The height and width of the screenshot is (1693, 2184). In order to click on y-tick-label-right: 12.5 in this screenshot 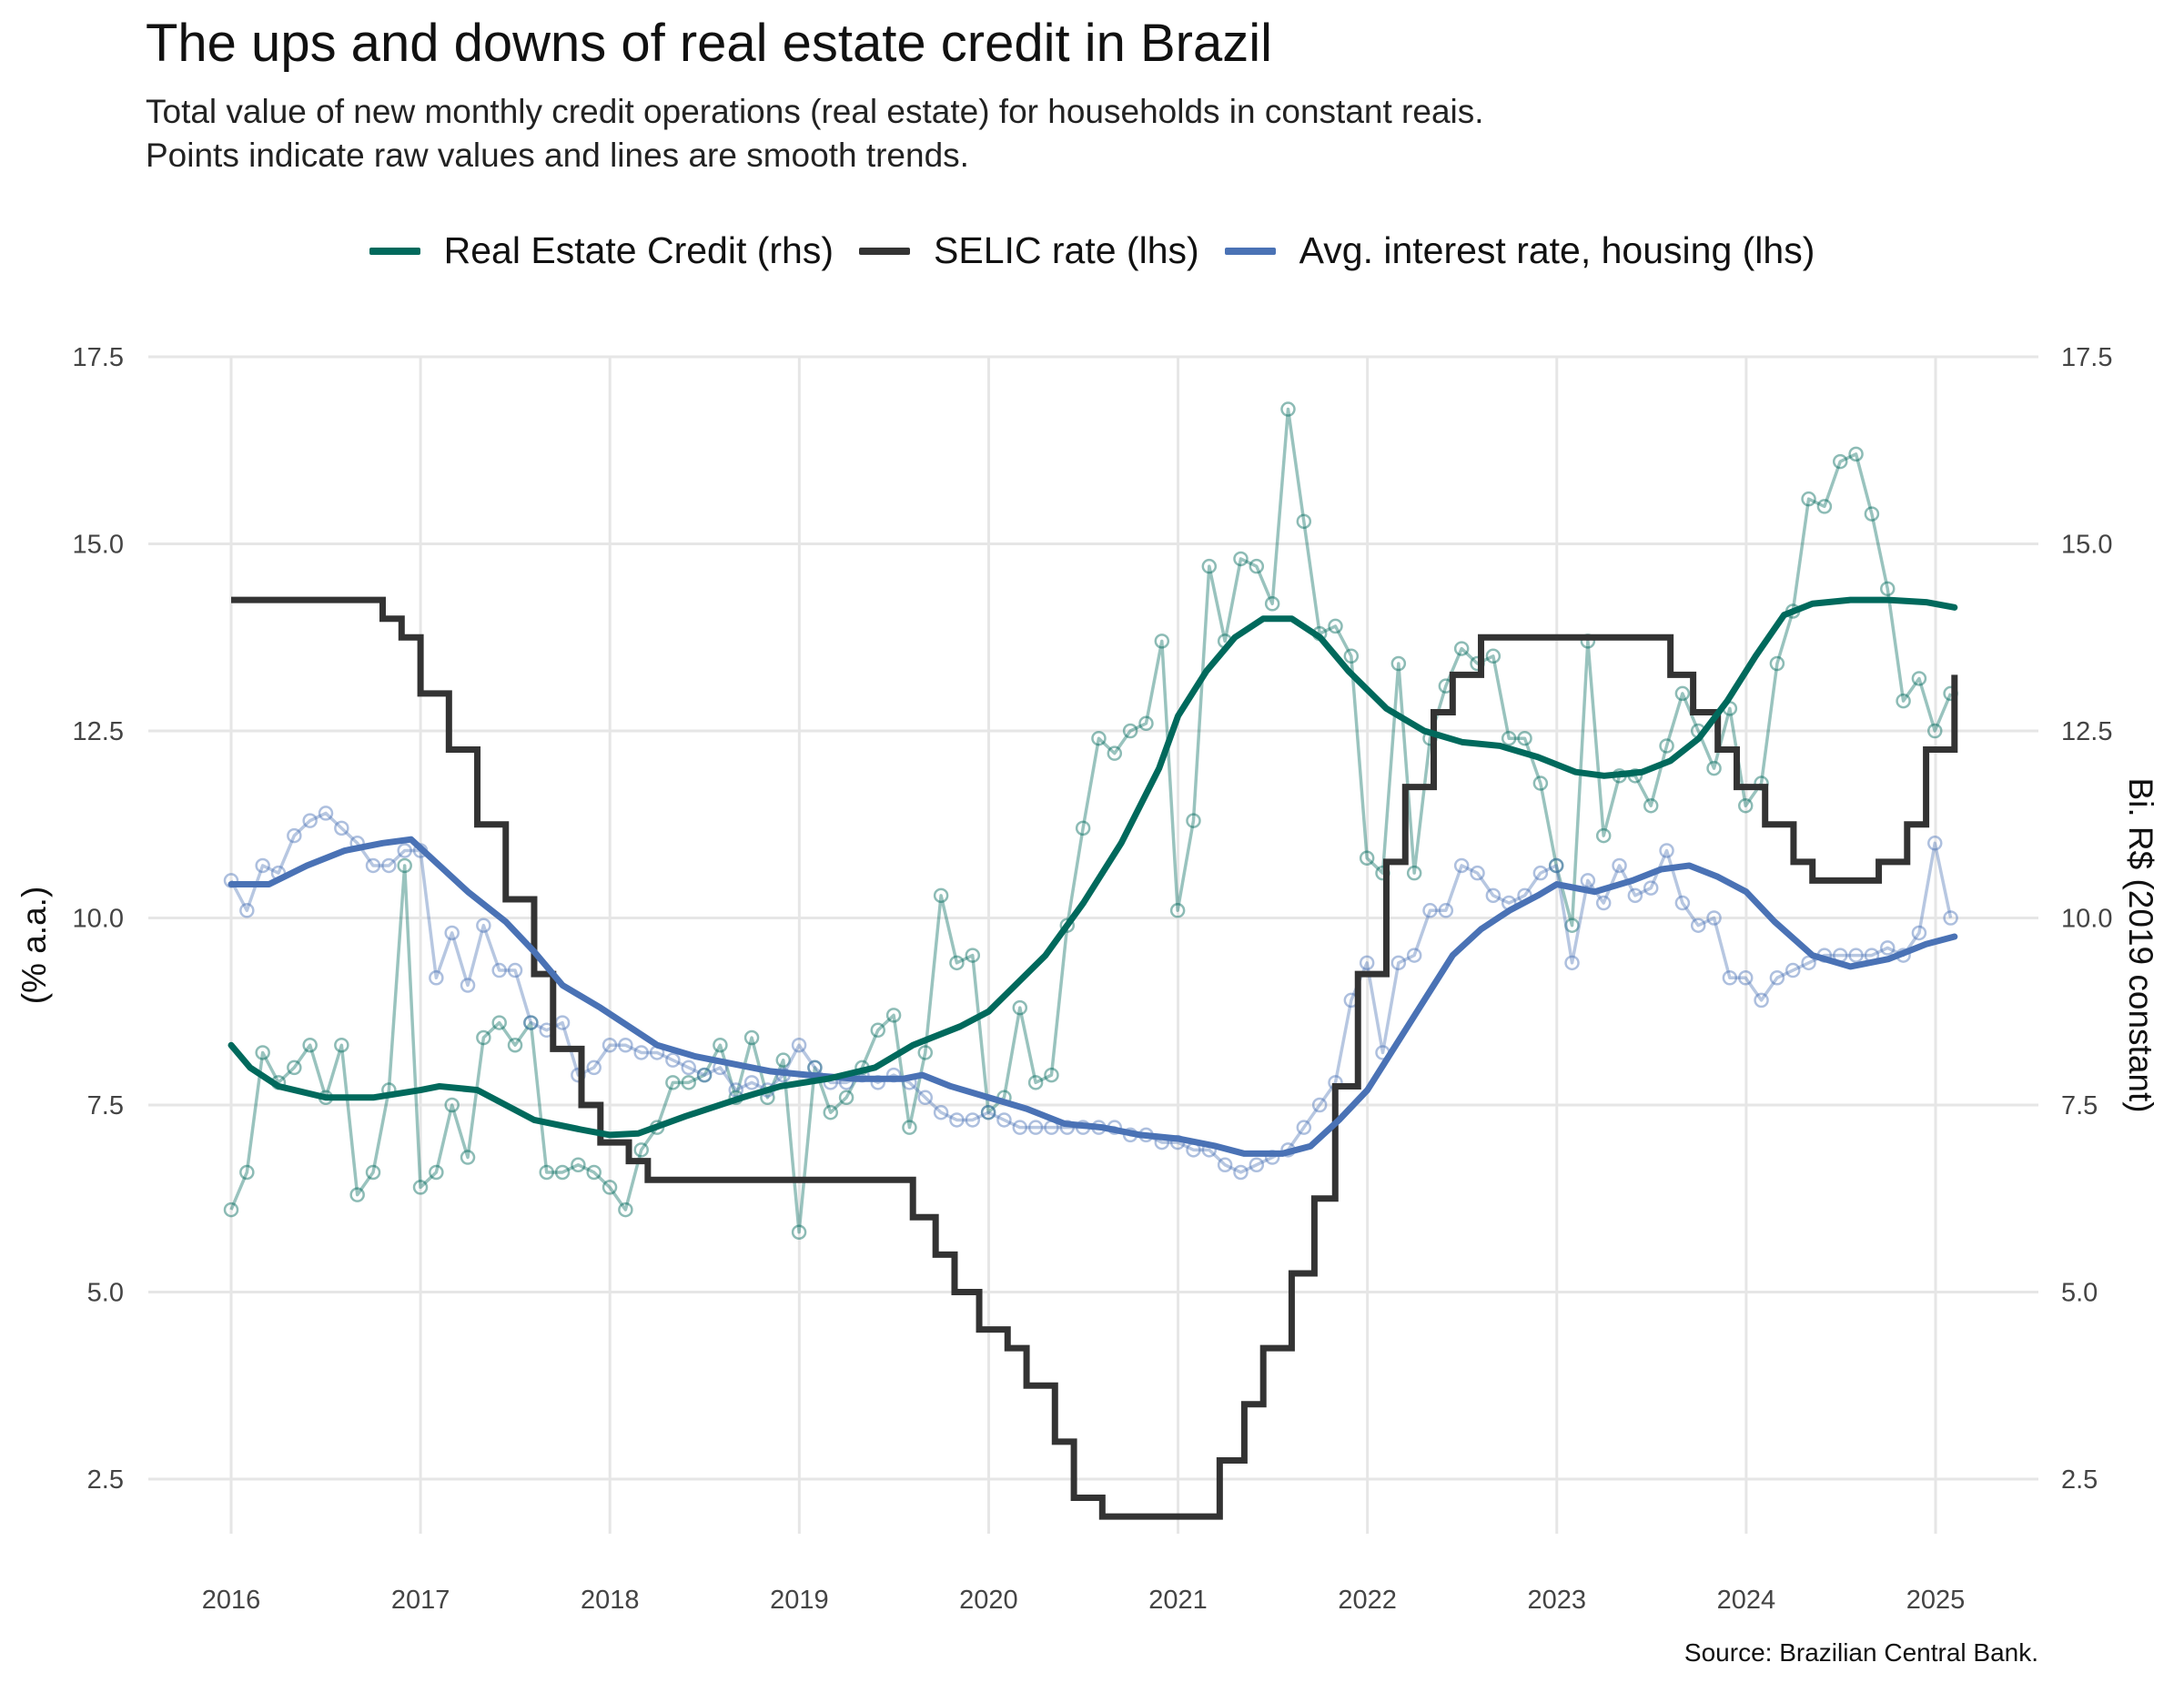, I will do `click(2087, 731)`.